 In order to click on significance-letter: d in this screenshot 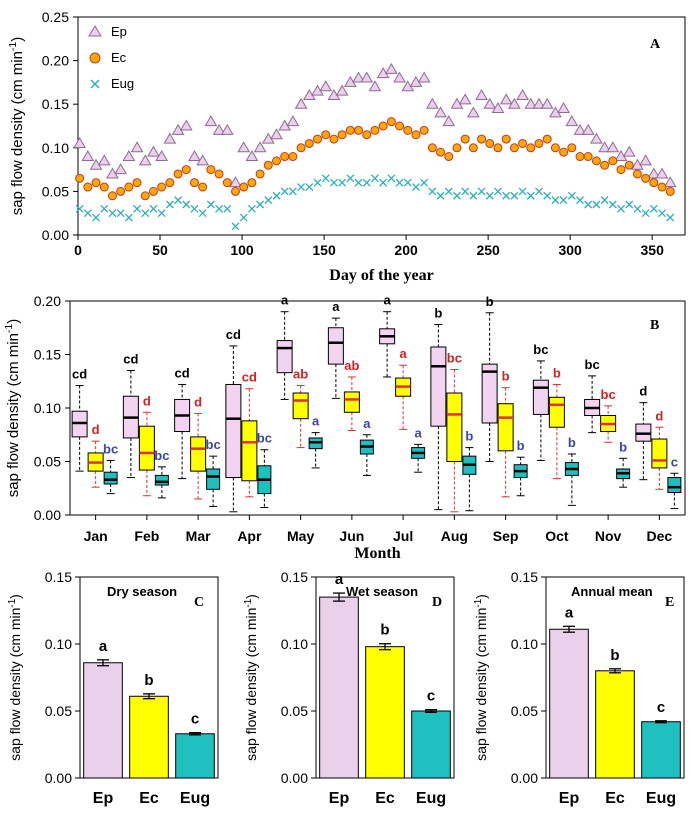, I will do `click(96, 429)`.